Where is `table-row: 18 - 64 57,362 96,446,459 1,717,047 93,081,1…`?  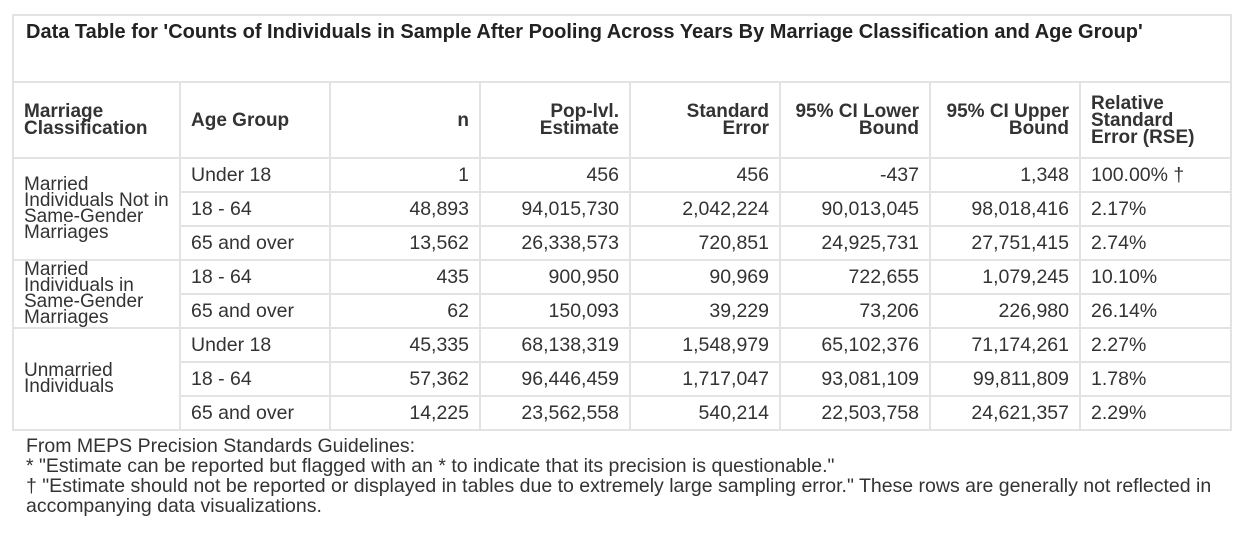 table-row: 18 - 64 57,362 96,446,459 1,717,047 93,081,1… is located at coordinates (623, 379).